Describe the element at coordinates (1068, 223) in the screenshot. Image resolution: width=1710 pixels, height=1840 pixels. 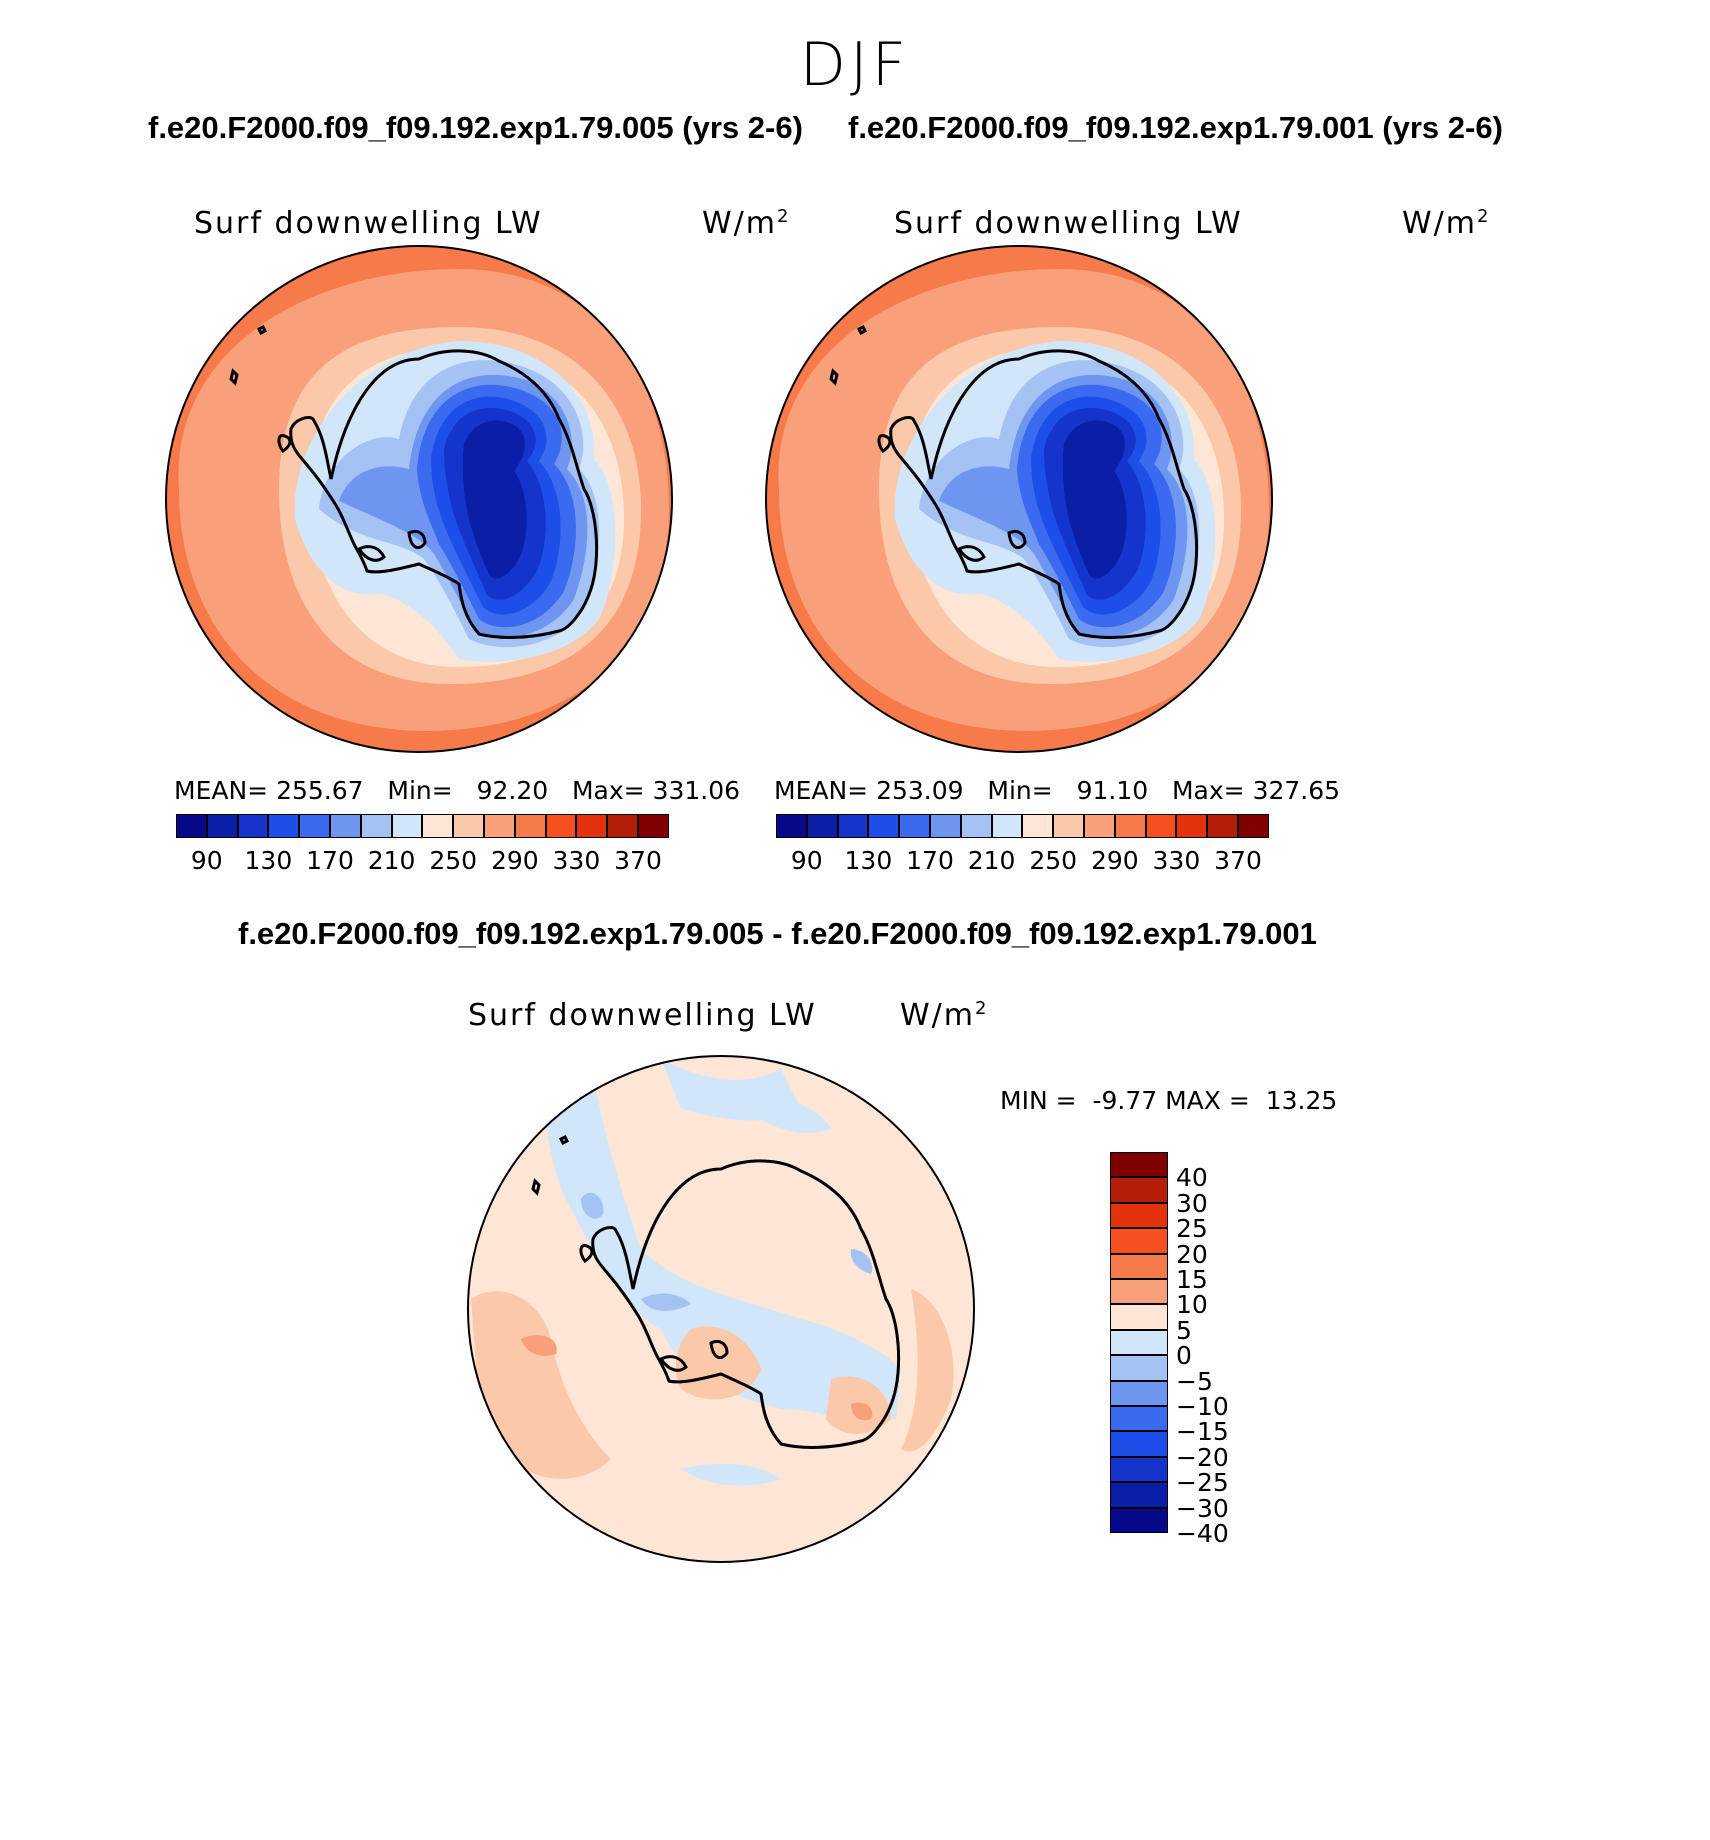
I see `variable-label-right: Surf downwelling LW` at that location.